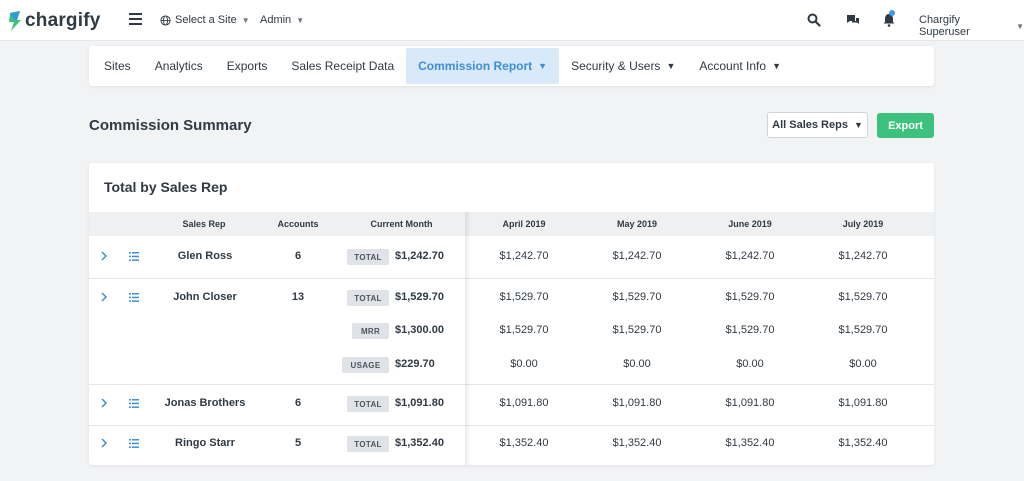  What do you see at coordinates (814, 20) in the screenshot?
I see `search-icon` at bounding box center [814, 20].